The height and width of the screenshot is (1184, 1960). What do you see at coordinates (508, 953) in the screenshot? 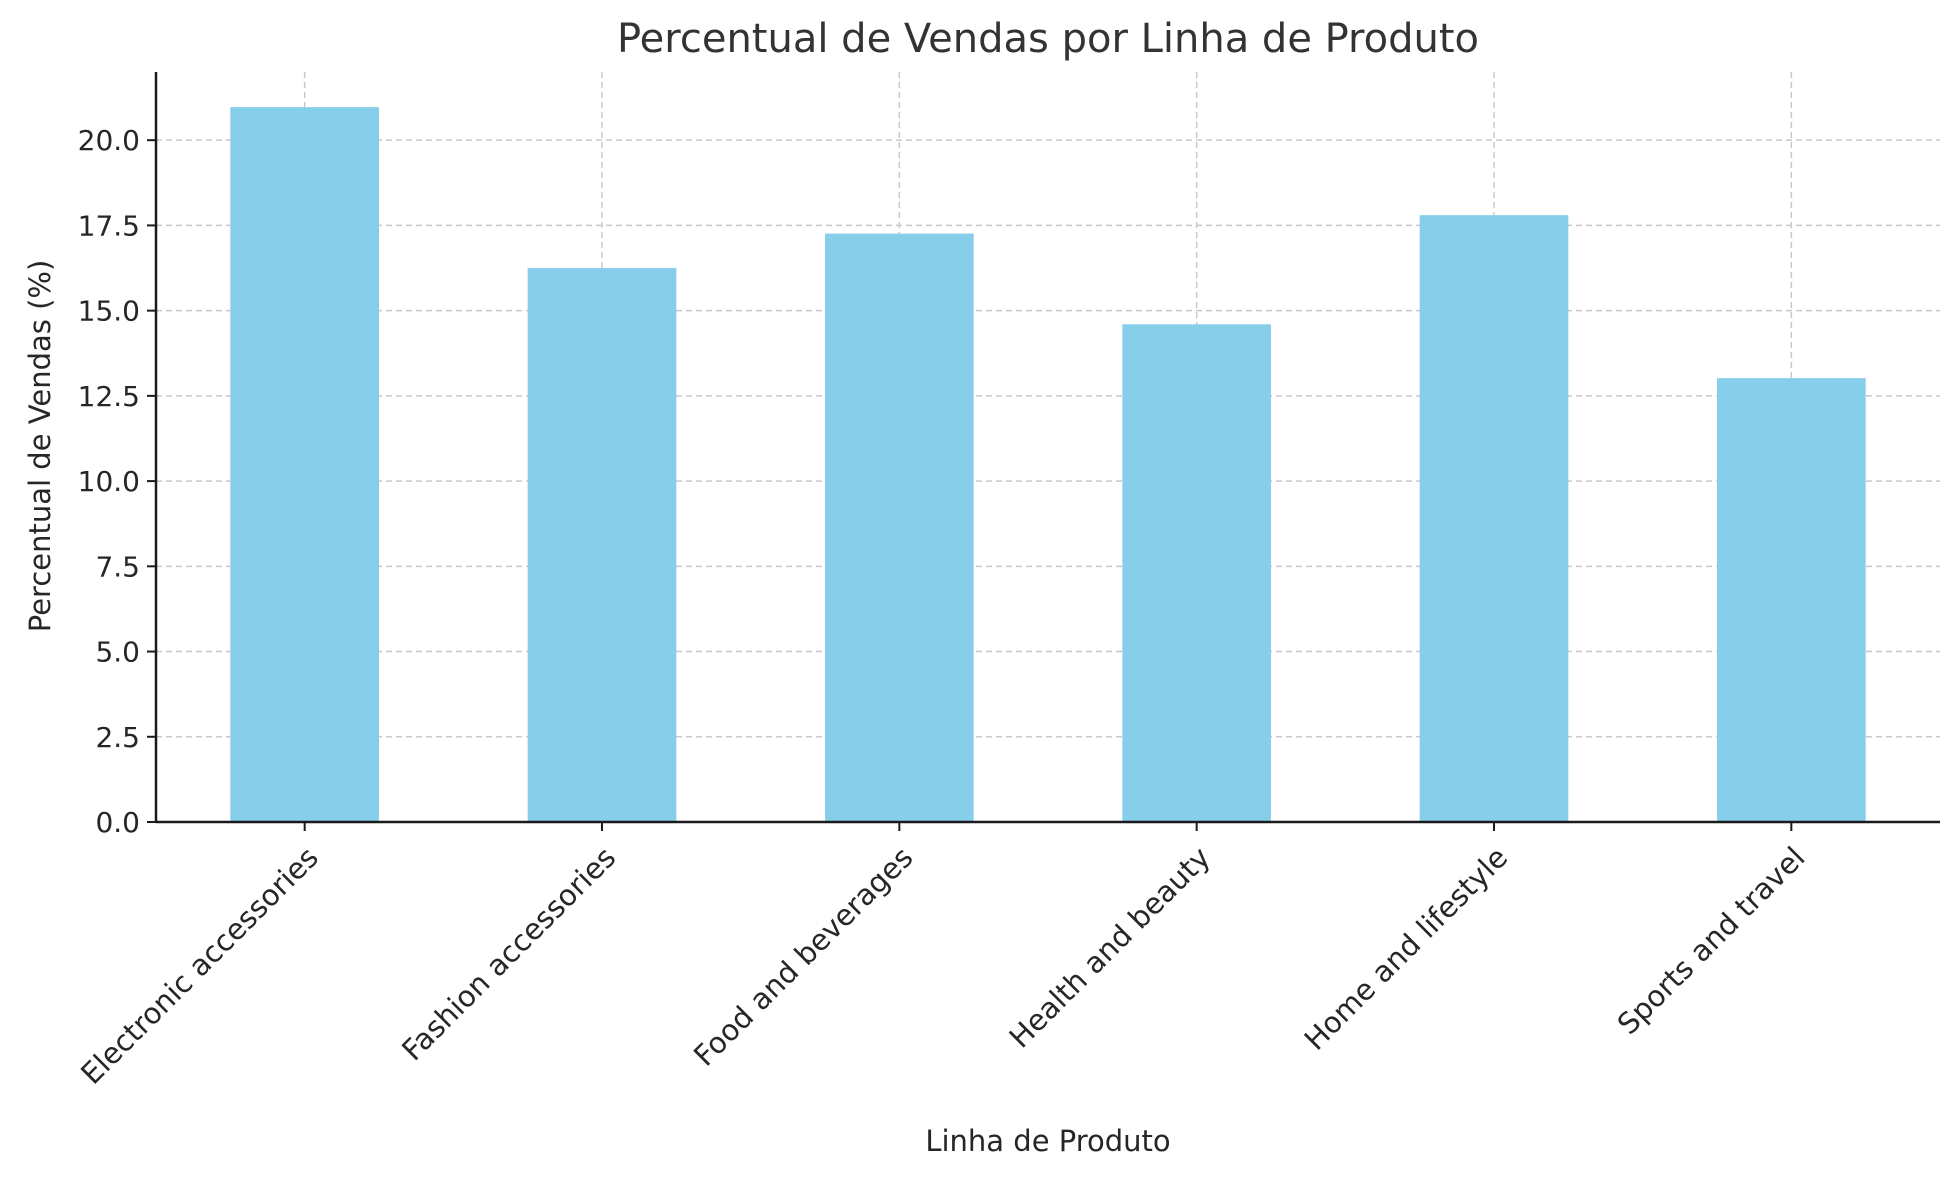
I see `x-tick-label: Fashion accessories` at bounding box center [508, 953].